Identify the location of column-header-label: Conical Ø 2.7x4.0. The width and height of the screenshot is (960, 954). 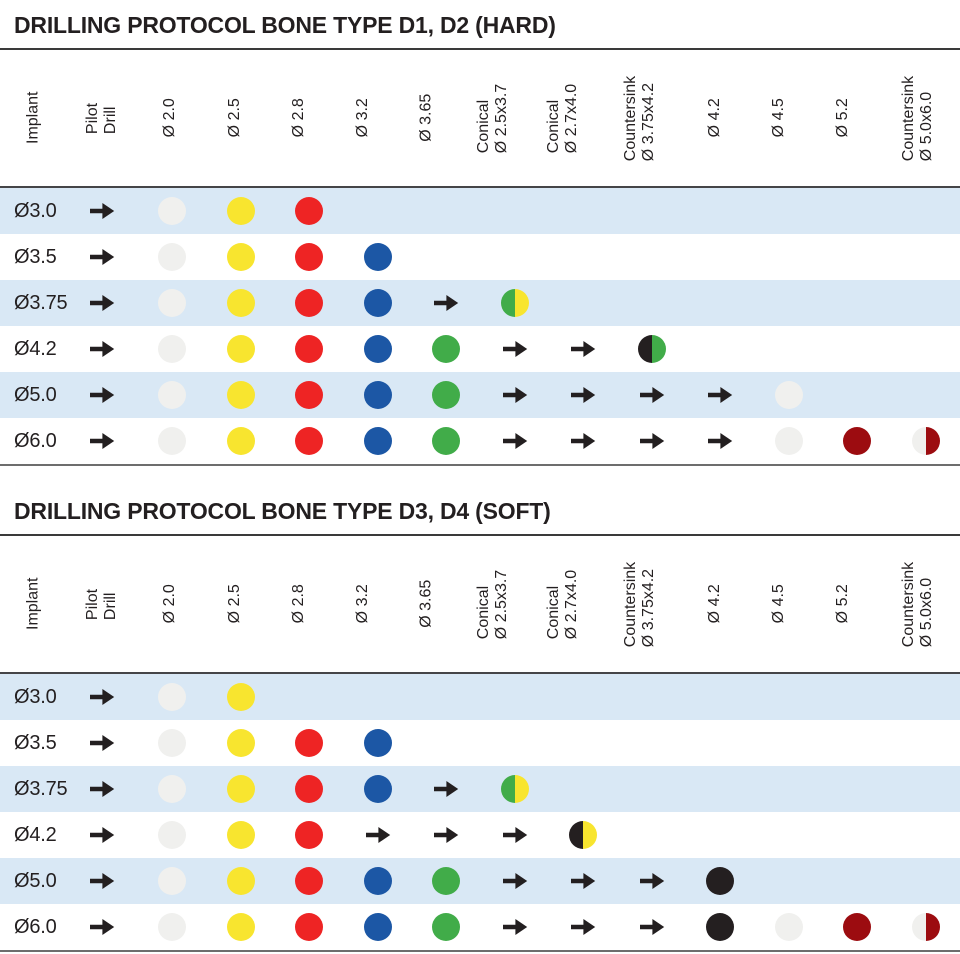
(562, 118).